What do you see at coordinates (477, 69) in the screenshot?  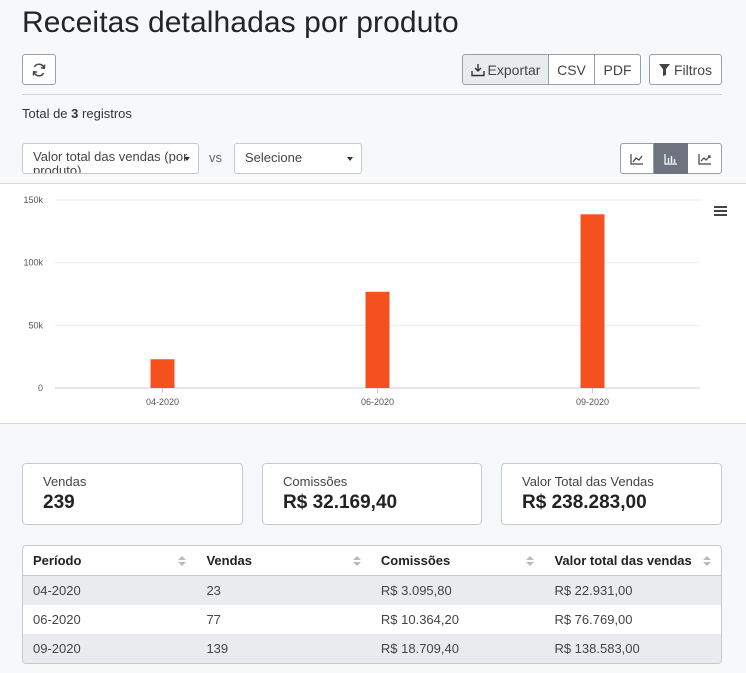 I see `download-icon` at bounding box center [477, 69].